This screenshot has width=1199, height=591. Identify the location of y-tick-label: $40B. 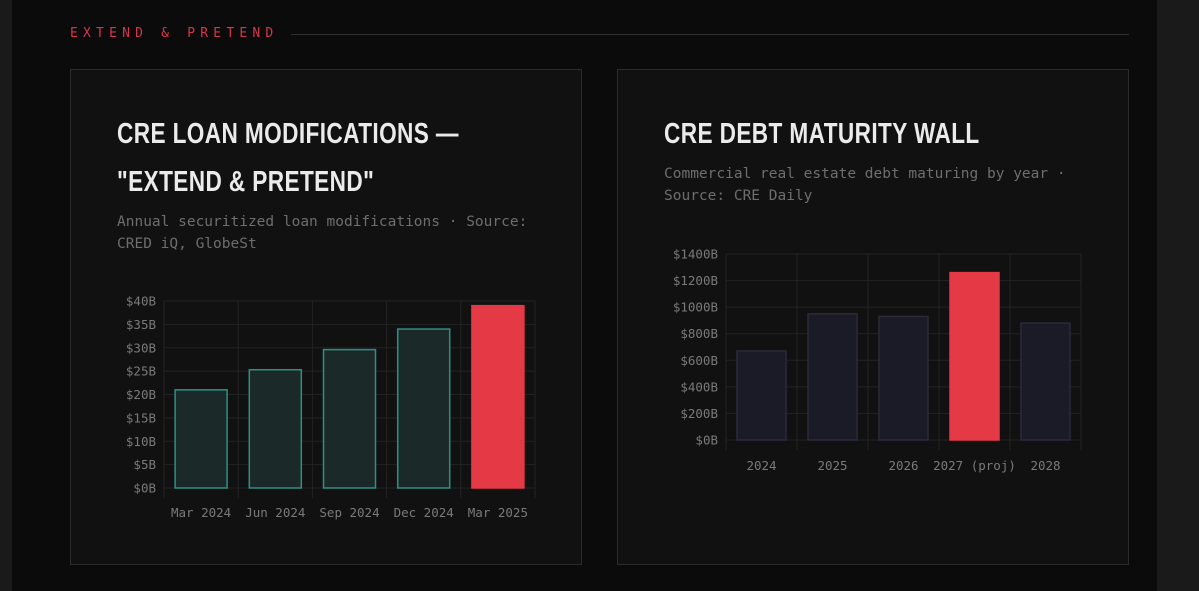
(141, 301).